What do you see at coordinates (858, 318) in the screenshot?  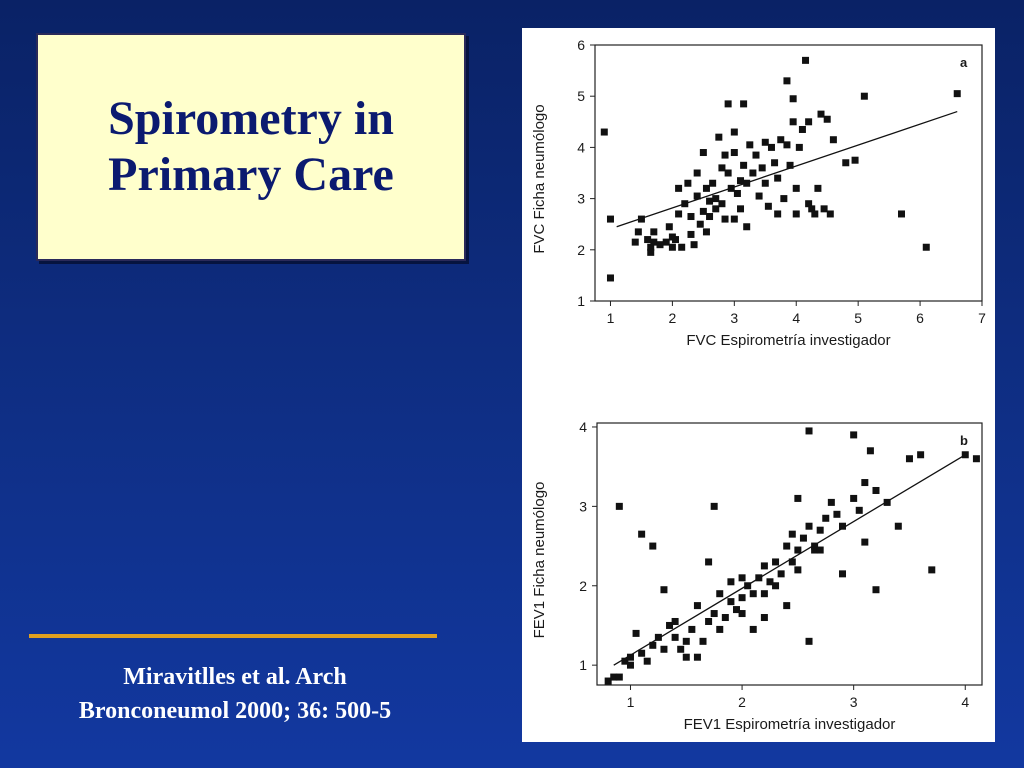 I see `chart-1-x-tick-label: 5` at bounding box center [858, 318].